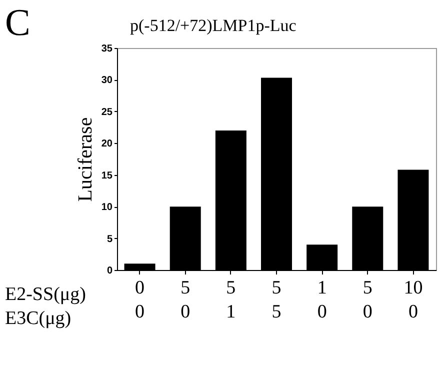 The height and width of the screenshot is (381, 446). Describe the element at coordinates (231, 300) in the screenshot. I see `x-tick-label: 5 1` at that location.